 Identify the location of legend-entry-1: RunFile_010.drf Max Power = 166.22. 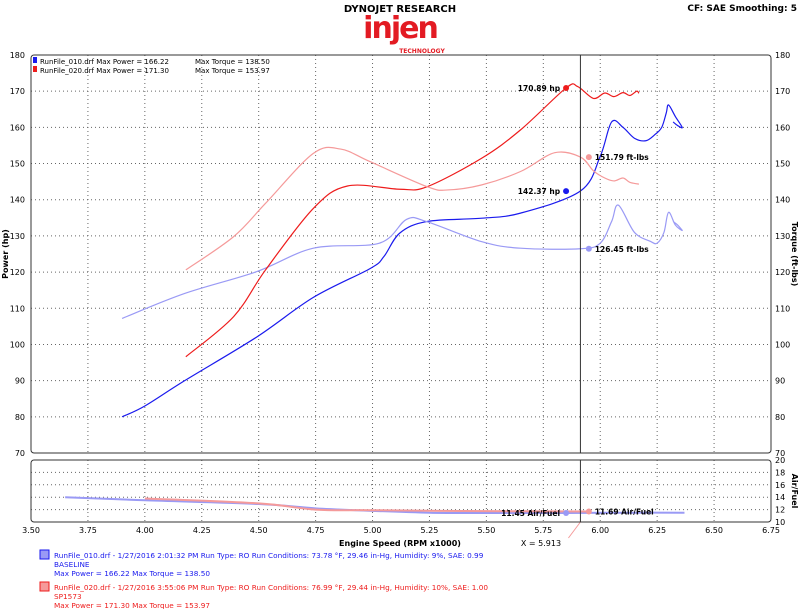
(104, 62).